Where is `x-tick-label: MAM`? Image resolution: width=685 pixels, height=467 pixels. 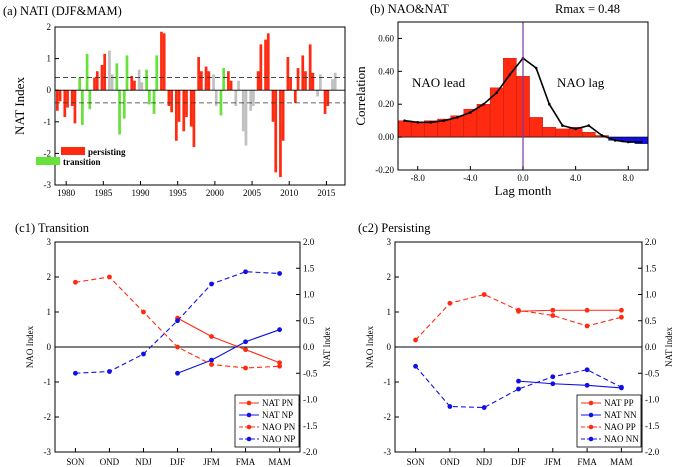 x-tick-label: MAM is located at coordinates (621, 462).